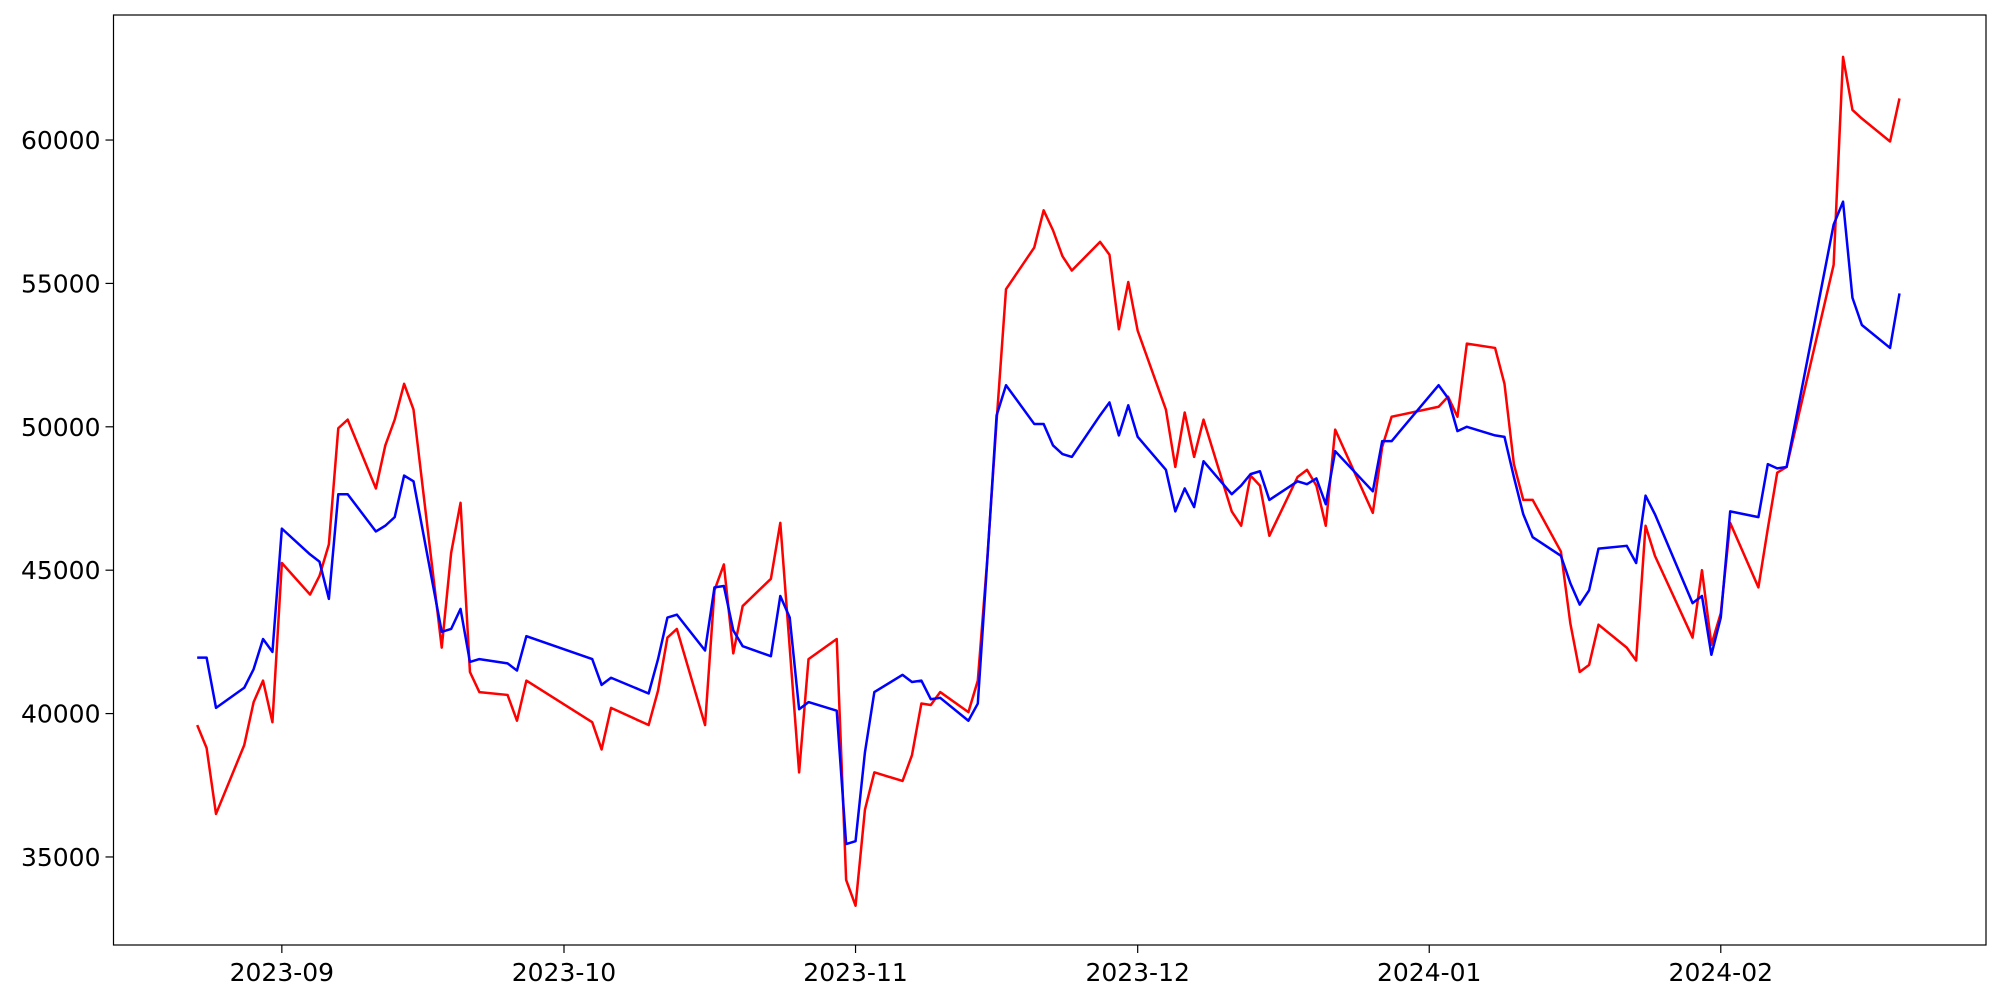 Image resolution: width=2000 pixels, height=1000 pixels. What do you see at coordinates (61, 857) in the screenshot?
I see `y-tick-label: 35000` at bounding box center [61, 857].